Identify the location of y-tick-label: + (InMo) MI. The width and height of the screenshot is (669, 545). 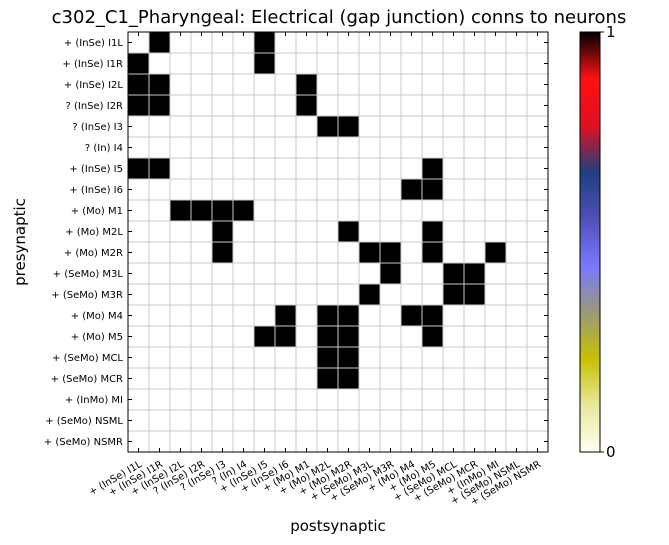
(94, 400).